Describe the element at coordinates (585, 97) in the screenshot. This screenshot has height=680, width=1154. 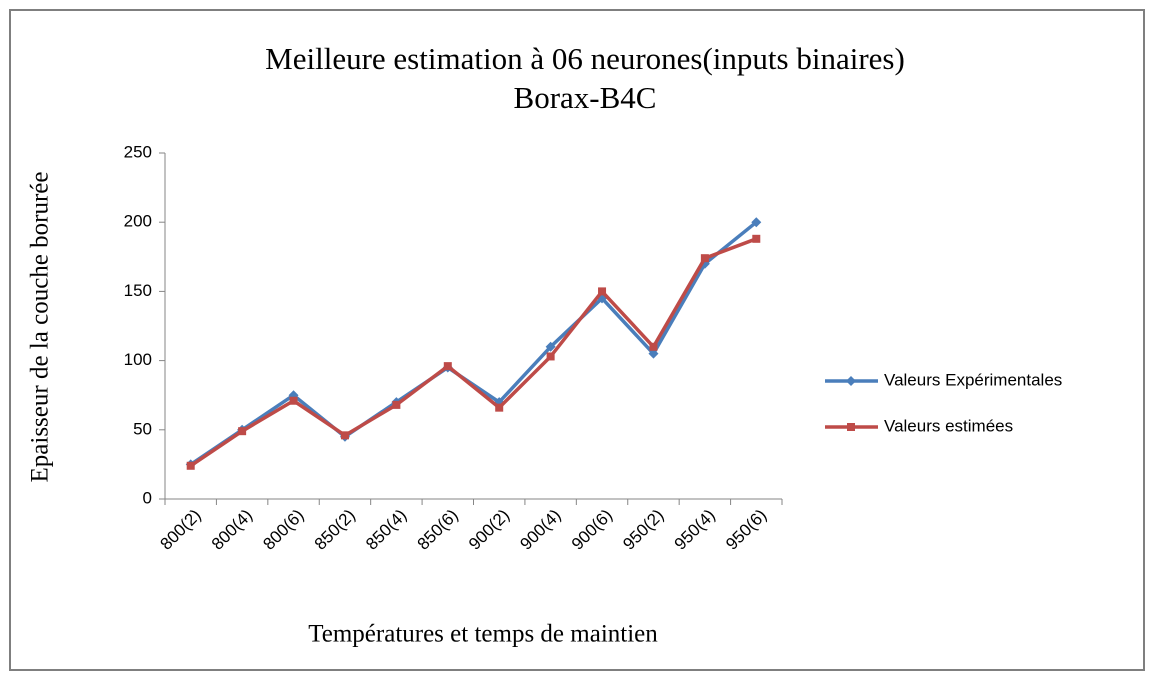
I see `chart-subtitle: Borax-B4C` at that location.